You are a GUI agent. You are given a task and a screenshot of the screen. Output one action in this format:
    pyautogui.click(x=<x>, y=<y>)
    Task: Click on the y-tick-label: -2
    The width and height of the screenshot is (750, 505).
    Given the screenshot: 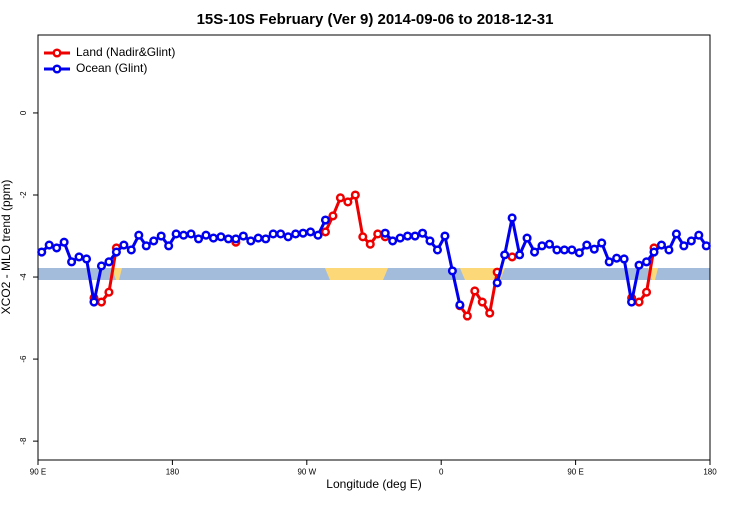 What is the action you would take?
    pyautogui.click(x=23, y=195)
    